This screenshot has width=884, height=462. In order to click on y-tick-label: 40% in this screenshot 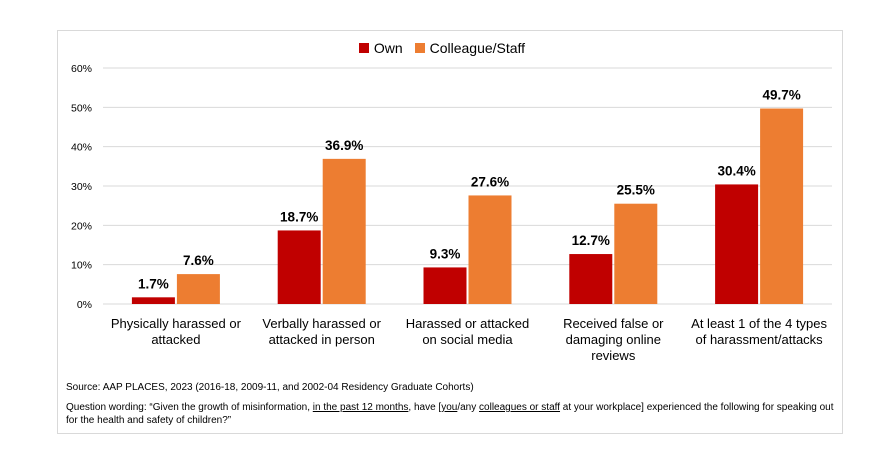, I will do `click(81, 148)`.